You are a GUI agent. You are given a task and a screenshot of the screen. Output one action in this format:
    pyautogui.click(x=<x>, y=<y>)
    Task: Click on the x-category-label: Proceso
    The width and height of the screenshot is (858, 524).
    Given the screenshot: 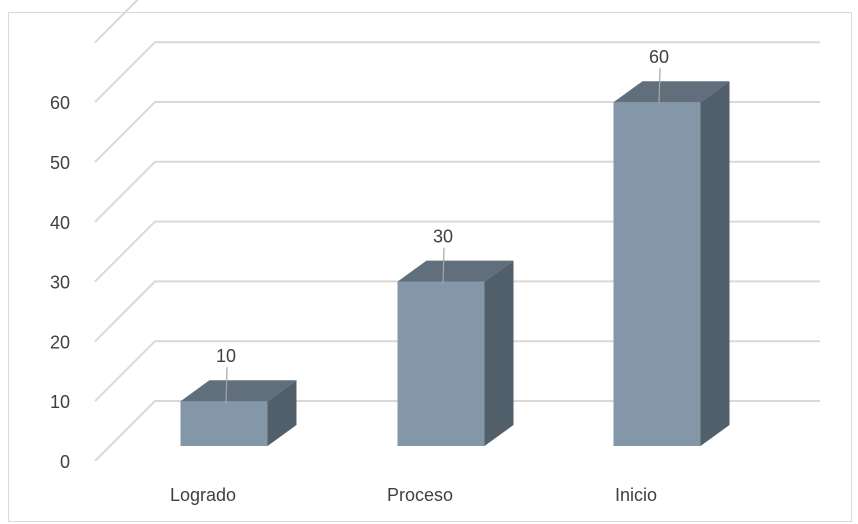 What is the action you would take?
    pyautogui.click(x=420, y=495)
    